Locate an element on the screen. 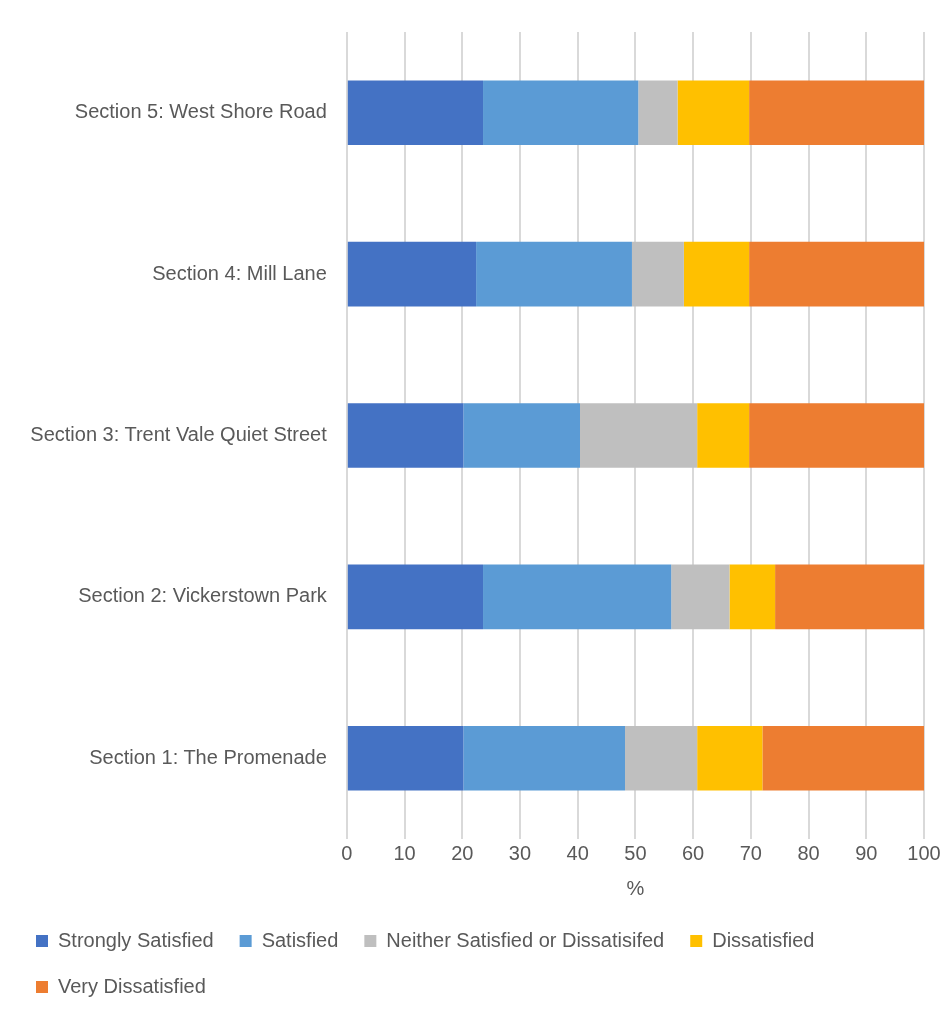 The height and width of the screenshot is (1012, 946). y-tick-label: Section 4: Mill Lane is located at coordinates (239, 272).